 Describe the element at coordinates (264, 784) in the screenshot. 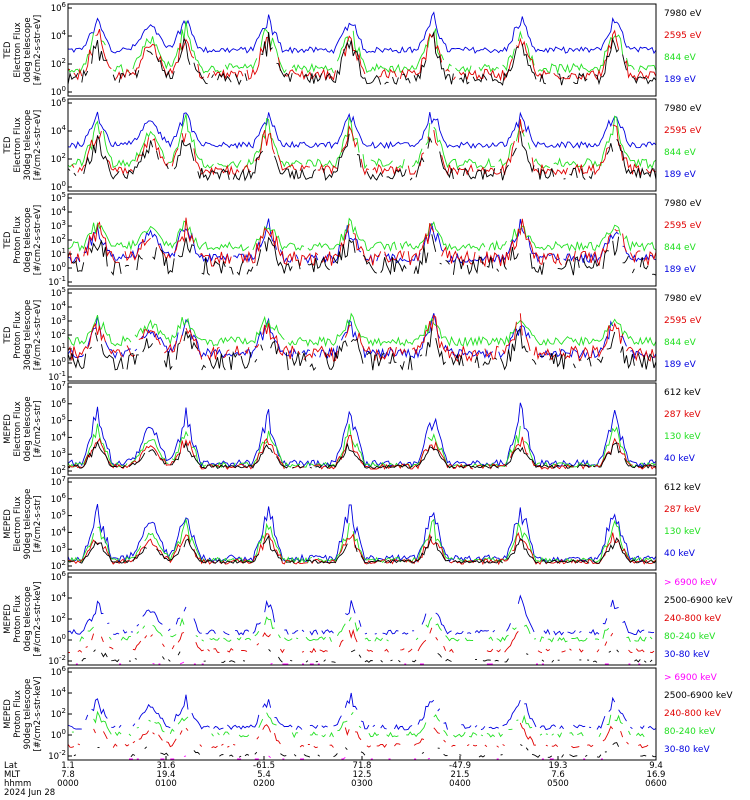

I see `x-tick-label-hhmm: 0200` at that location.